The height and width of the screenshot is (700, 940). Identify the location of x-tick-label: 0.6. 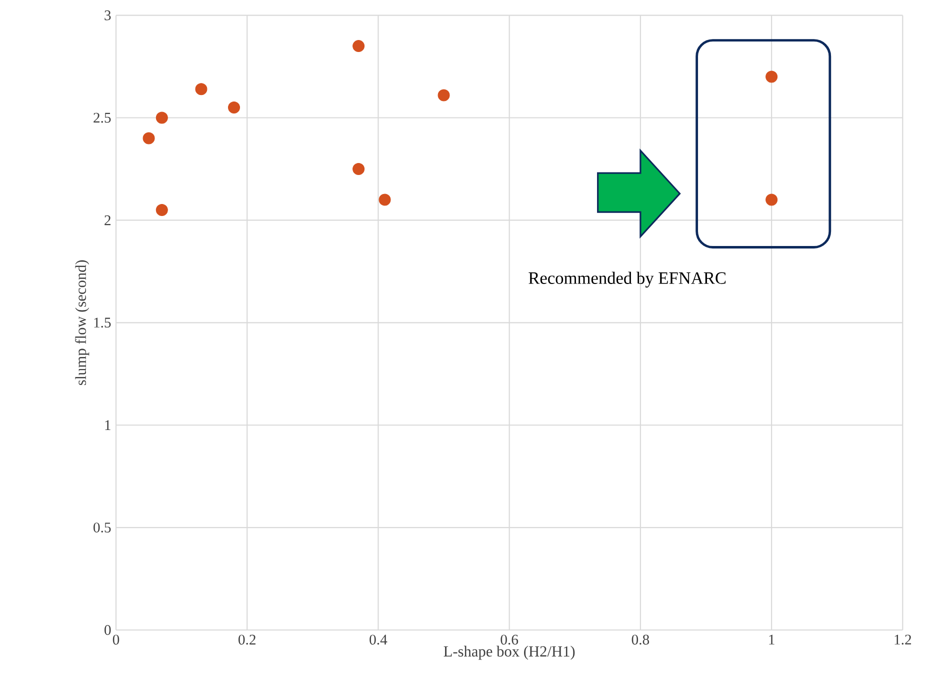
(509, 639).